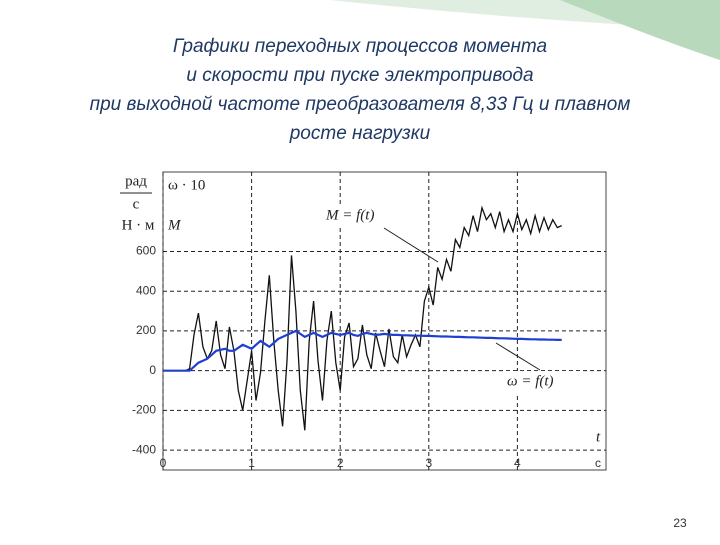 This screenshot has height=545, width=720. What do you see at coordinates (163, 463) in the screenshot?
I see `x-tick-label: 0` at bounding box center [163, 463].